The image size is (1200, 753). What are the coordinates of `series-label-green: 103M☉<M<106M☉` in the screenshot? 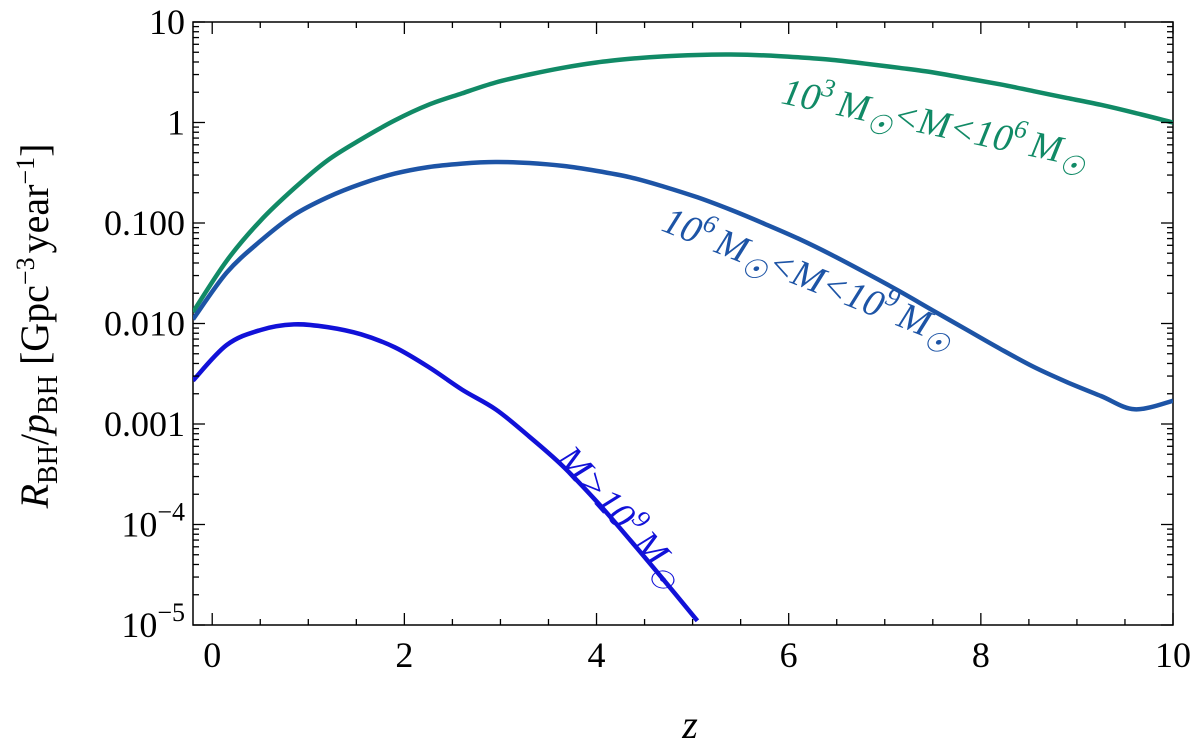 It's located at (934, 125).